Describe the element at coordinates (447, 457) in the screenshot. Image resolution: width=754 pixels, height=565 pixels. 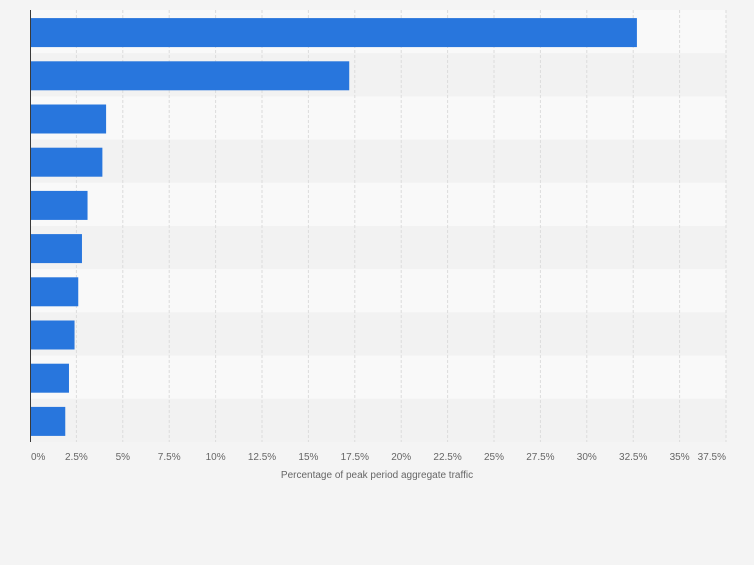
I see `x-tick-label: 22.5%` at that location.